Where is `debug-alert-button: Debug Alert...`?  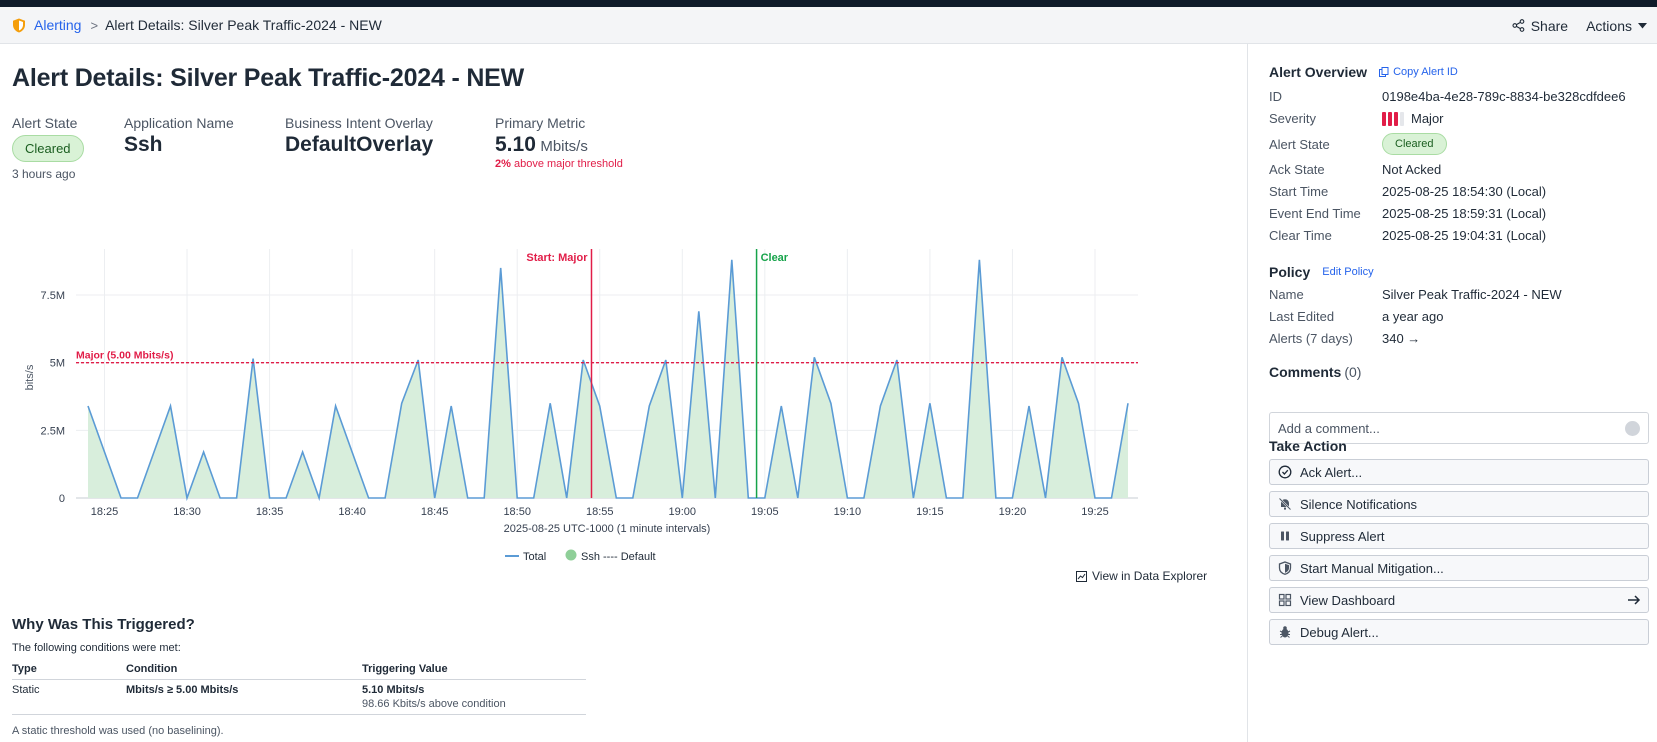 debug-alert-button: Debug Alert... is located at coordinates (1459, 632).